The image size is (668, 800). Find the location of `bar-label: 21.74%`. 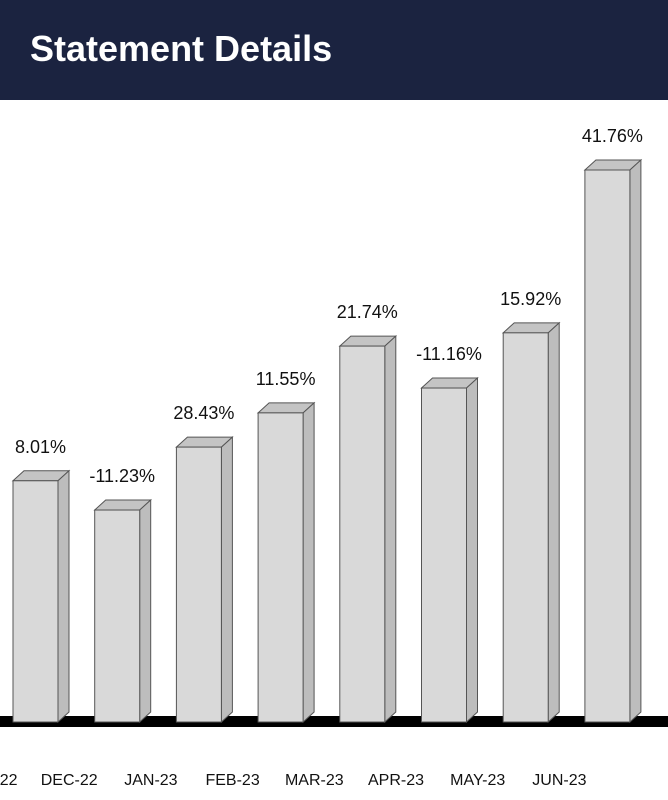

bar-label: 21.74% is located at coordinates (367, 312).